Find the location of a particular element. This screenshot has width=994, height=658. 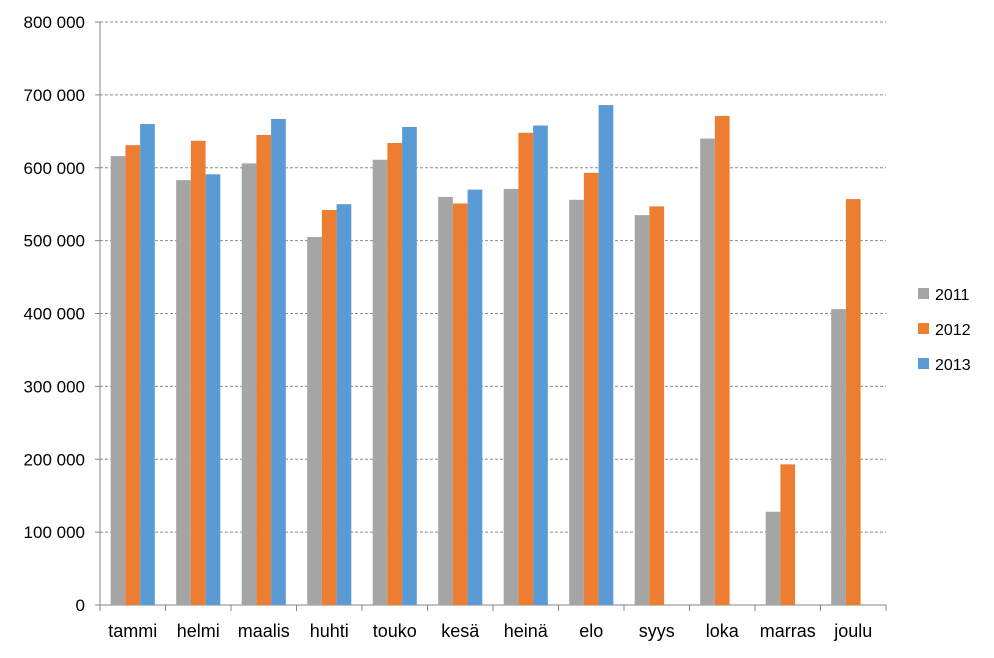

legend-swatch-2011 is located at coordinates (923, 293).